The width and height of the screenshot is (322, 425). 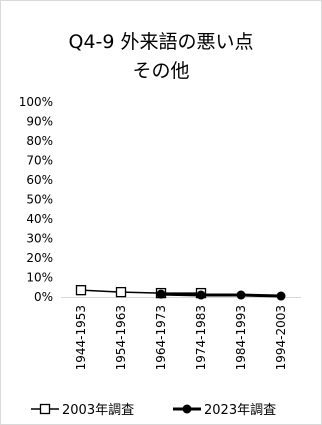 What do you see at coordinates (240, 410) in the screenshot?
I see `legend-label: 2023年調査` at bounding box center [240, 410].